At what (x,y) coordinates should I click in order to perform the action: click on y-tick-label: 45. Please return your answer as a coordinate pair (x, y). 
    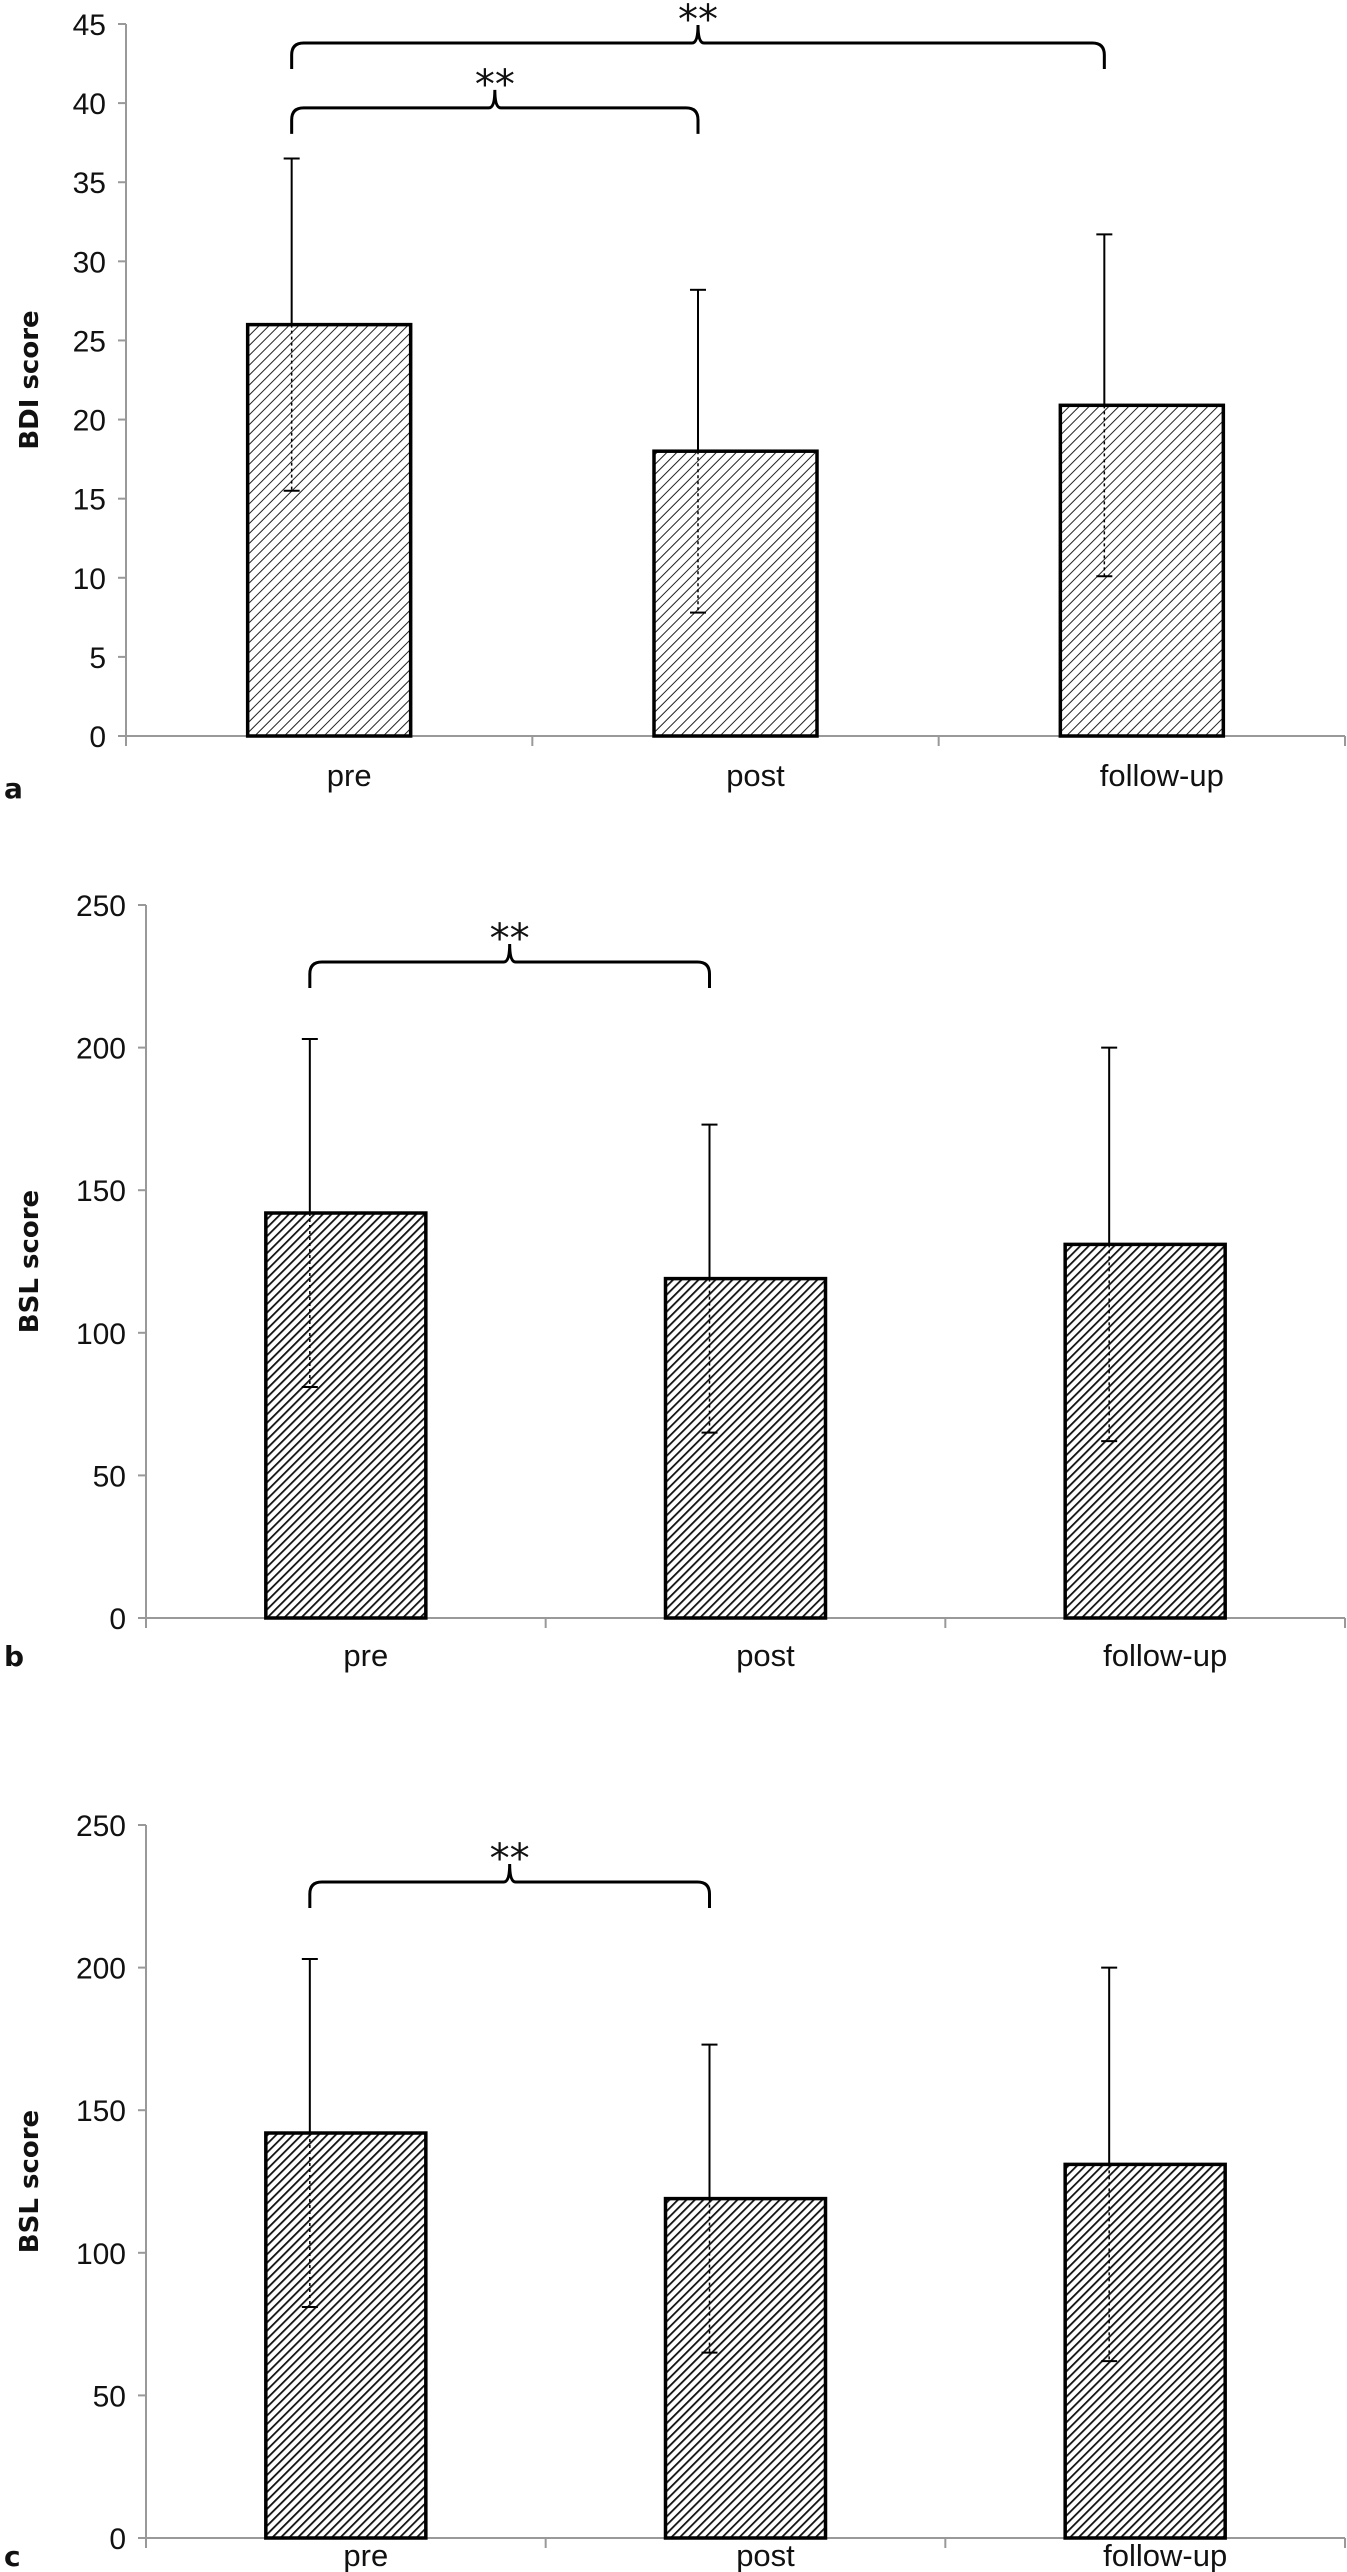
    Looking at the image, I should click on (89, 25).